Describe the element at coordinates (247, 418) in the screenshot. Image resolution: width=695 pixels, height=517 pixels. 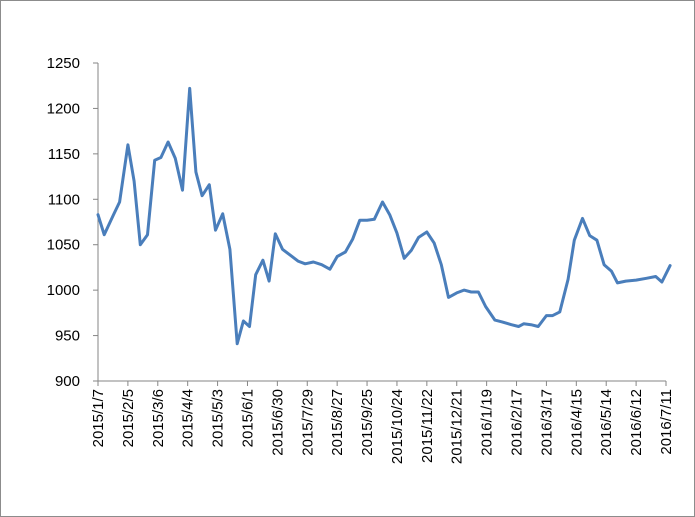
I see `x-tick-label: 2015/6/1` at that location.